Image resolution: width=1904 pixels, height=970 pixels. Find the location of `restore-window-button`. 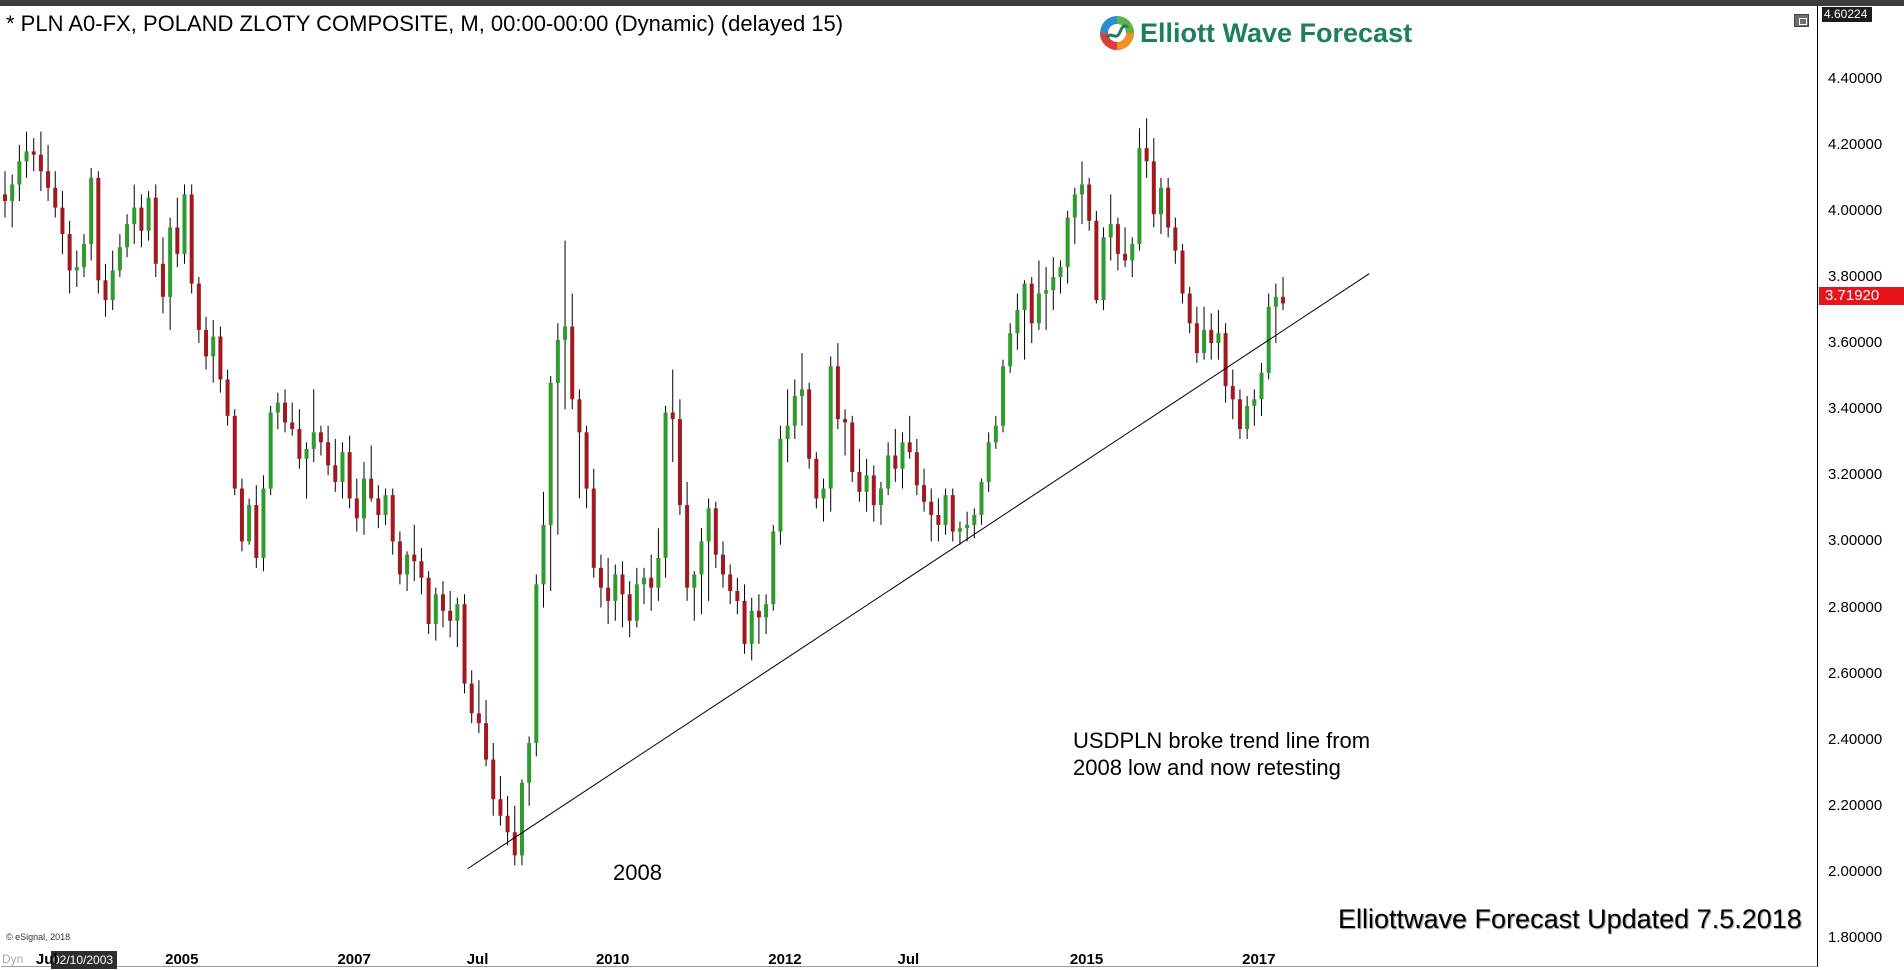

restore-window-button is located at coordinates (1801, 20).